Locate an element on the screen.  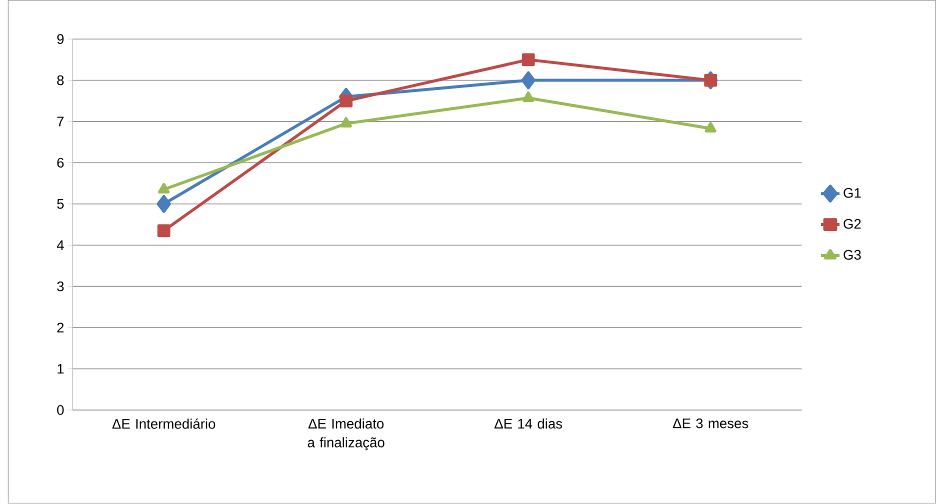
y-tick-label: 7 is located at coordinates (60, 121).